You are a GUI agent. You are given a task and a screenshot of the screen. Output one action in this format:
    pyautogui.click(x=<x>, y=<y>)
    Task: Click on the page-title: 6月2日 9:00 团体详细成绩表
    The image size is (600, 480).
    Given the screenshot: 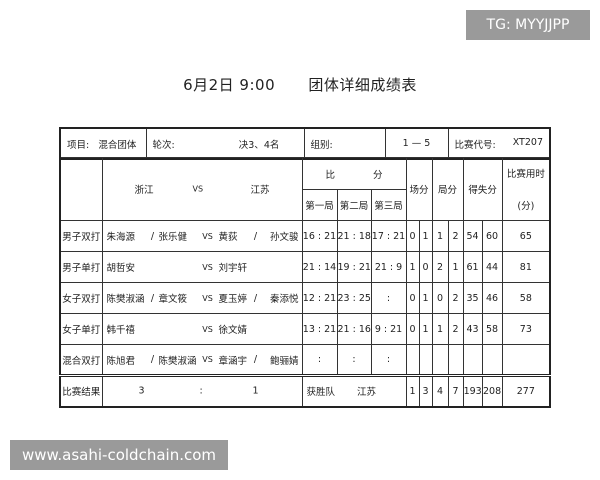 What is the action you would take?
    pyautogui.click(x=300, y=84)
    